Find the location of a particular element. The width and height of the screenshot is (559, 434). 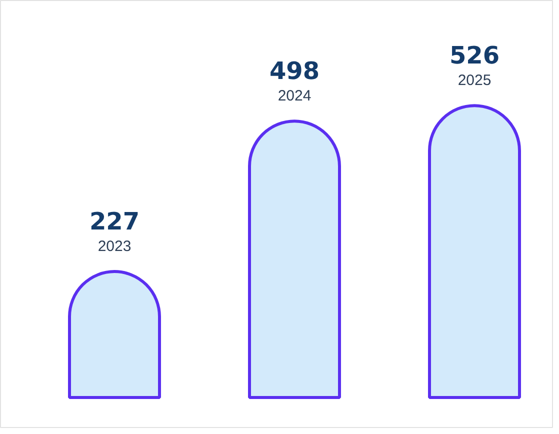

x-tick-label: 2025 is located at coordinates (475, 81).